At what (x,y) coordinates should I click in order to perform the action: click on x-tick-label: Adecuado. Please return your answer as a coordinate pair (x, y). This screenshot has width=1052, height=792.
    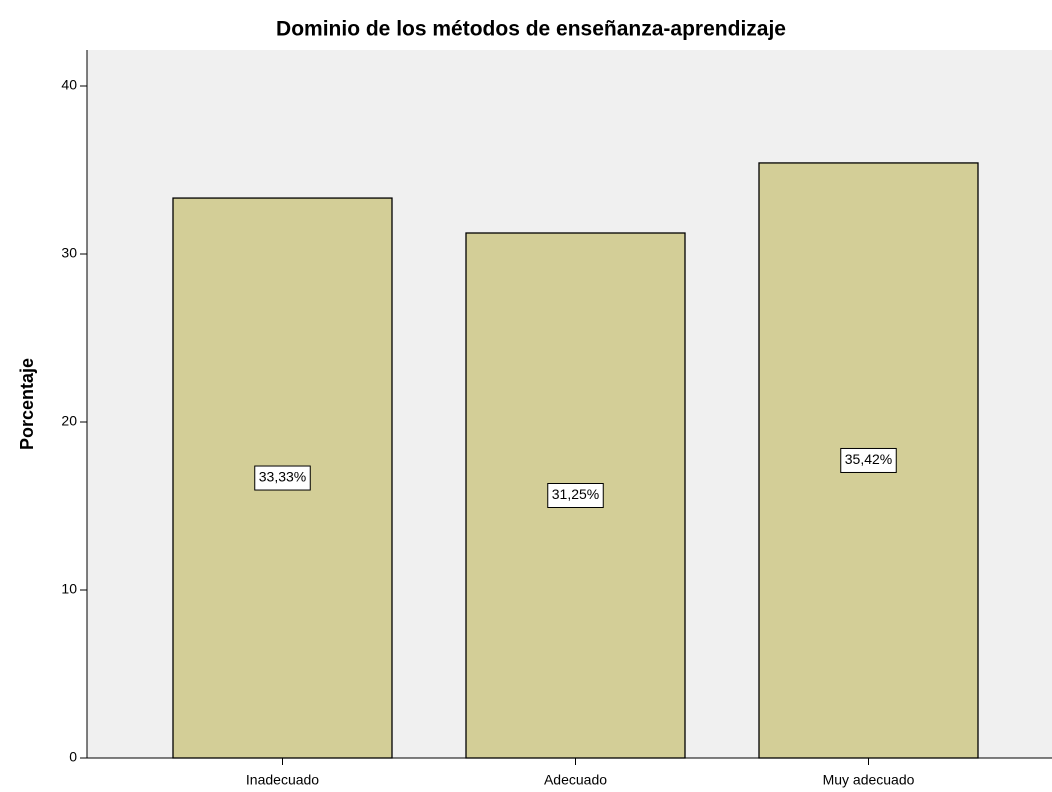
    Looking at the image, I should click on (575, 780).